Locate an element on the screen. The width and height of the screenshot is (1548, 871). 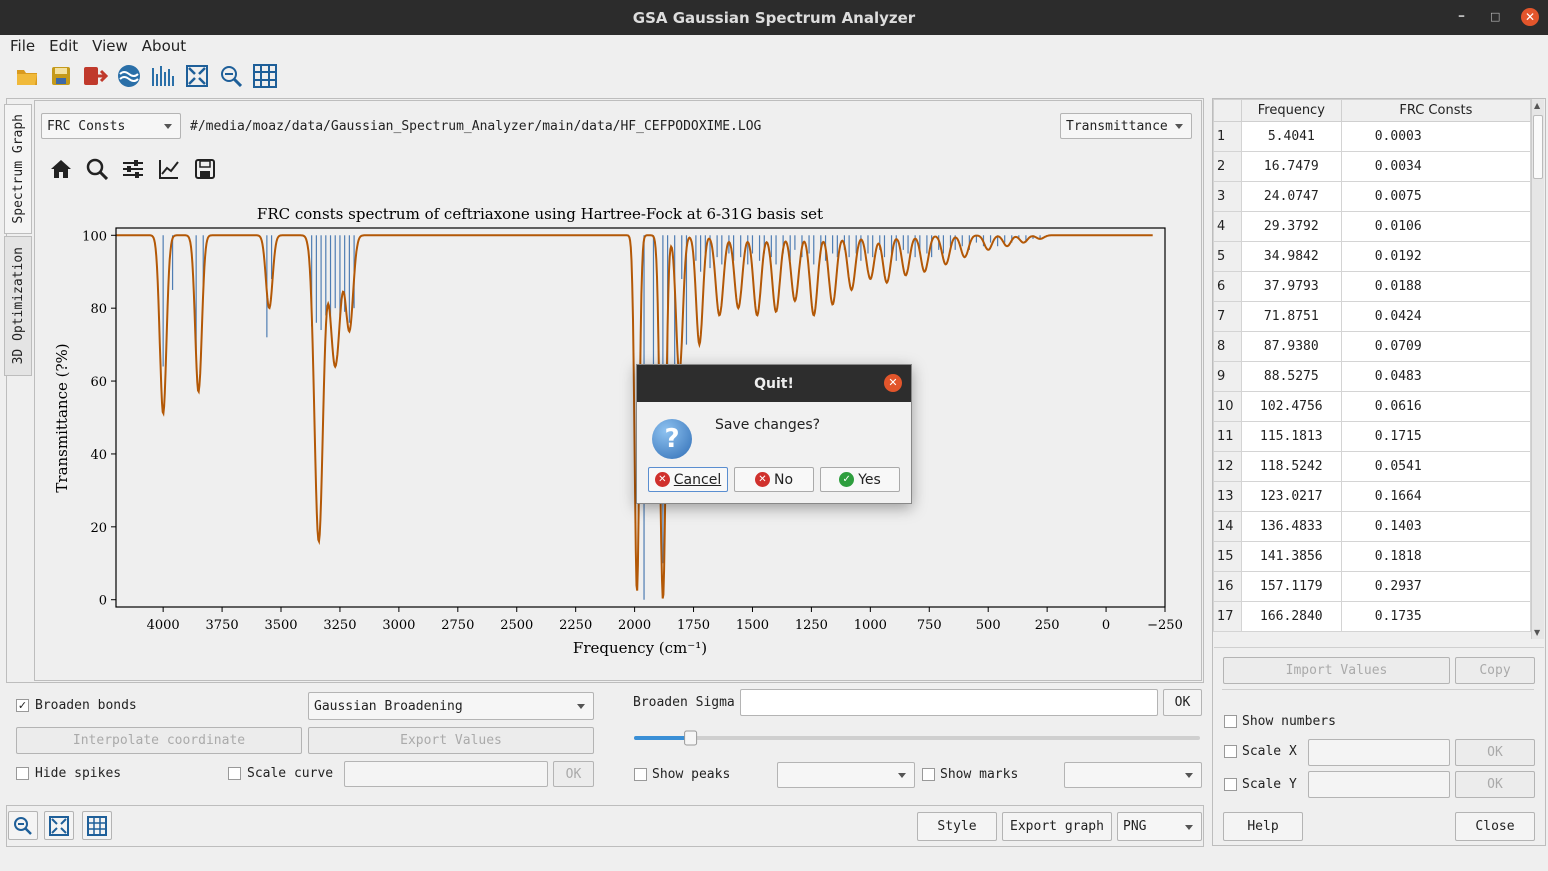
show-marks-select is located at coordinates (1133, 775).